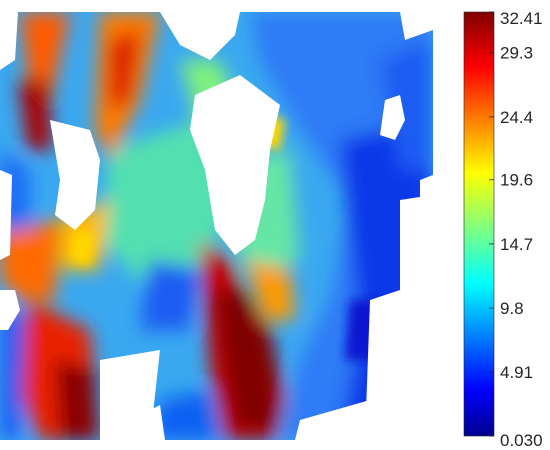  I want to click on colorbar-tick-label: 19.6, so click(516, 180).